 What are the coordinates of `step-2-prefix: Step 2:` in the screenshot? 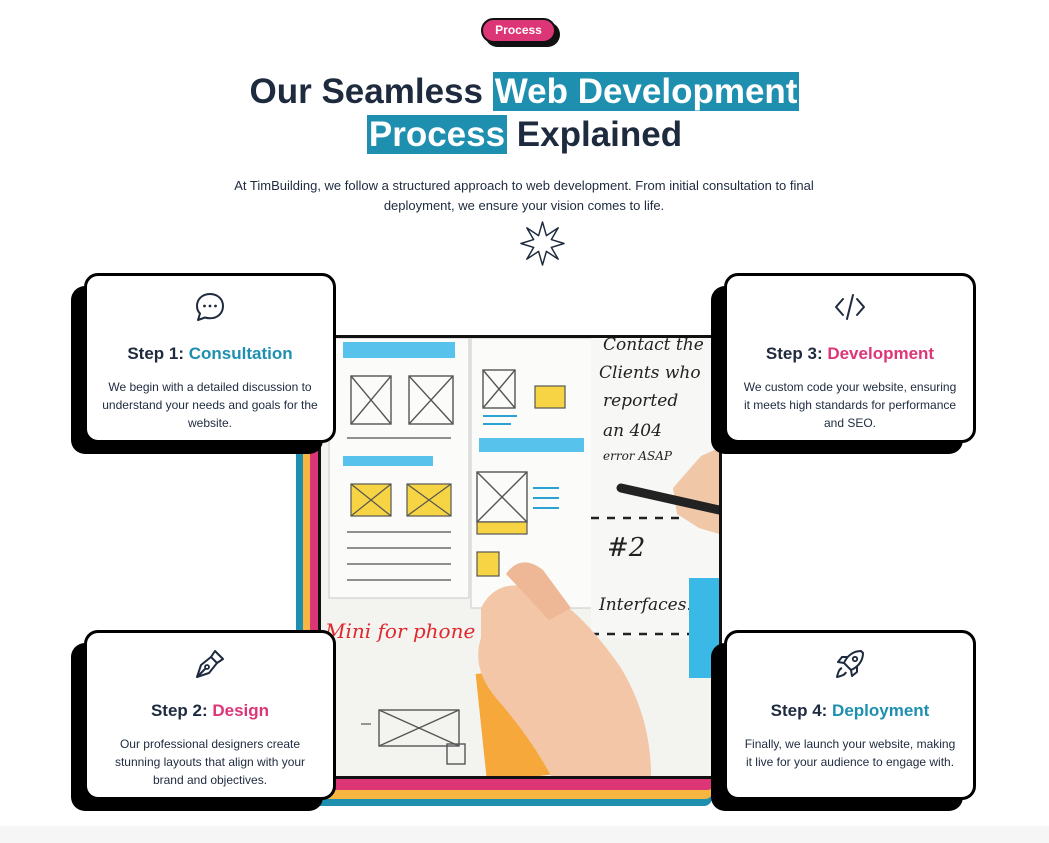 It's located at (181, 710).